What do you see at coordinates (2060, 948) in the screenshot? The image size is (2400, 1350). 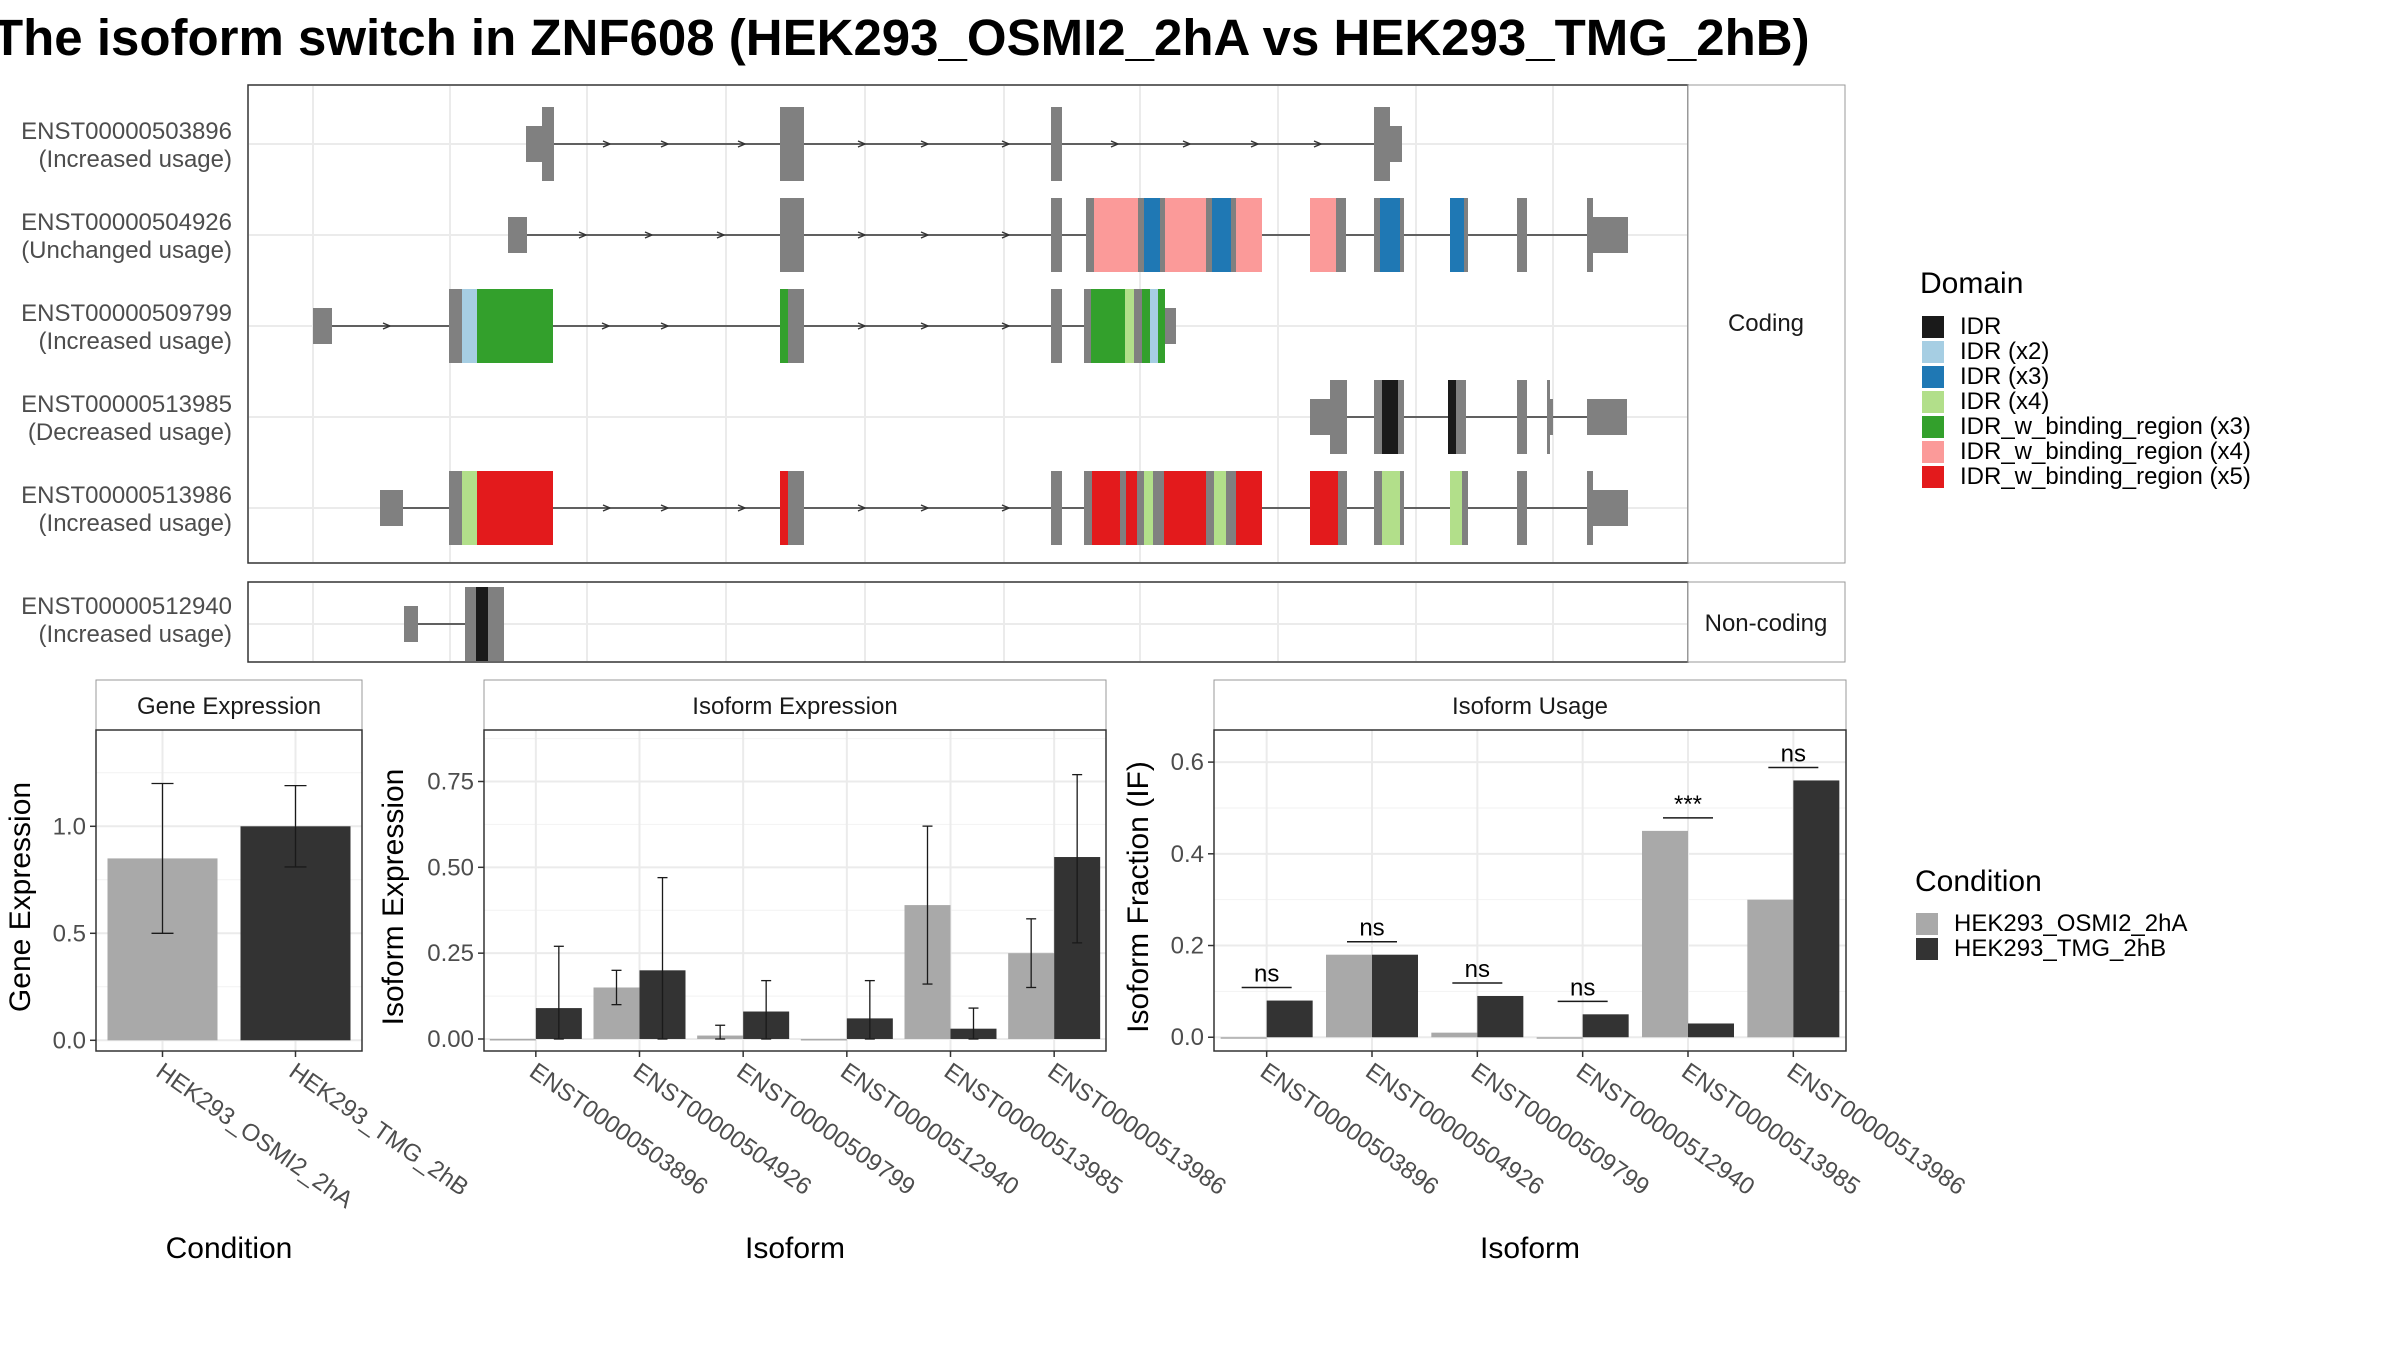 I see `condition-legend-label: HEK293_TMG_2hB` at bounding box center [2060, 948].